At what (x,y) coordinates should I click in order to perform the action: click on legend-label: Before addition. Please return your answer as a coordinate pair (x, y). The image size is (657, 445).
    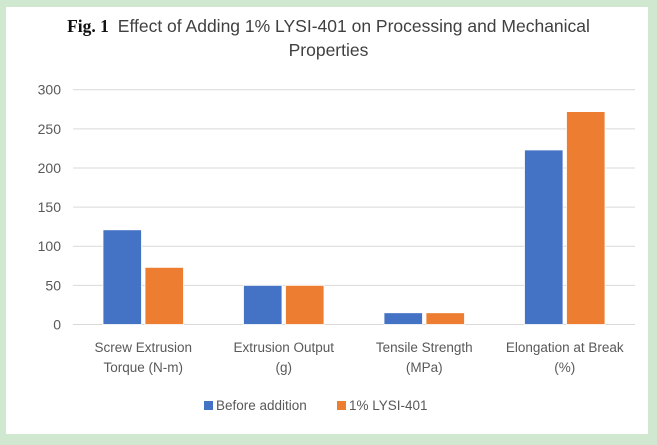
    Looking at the image, I should click on (261, 405).